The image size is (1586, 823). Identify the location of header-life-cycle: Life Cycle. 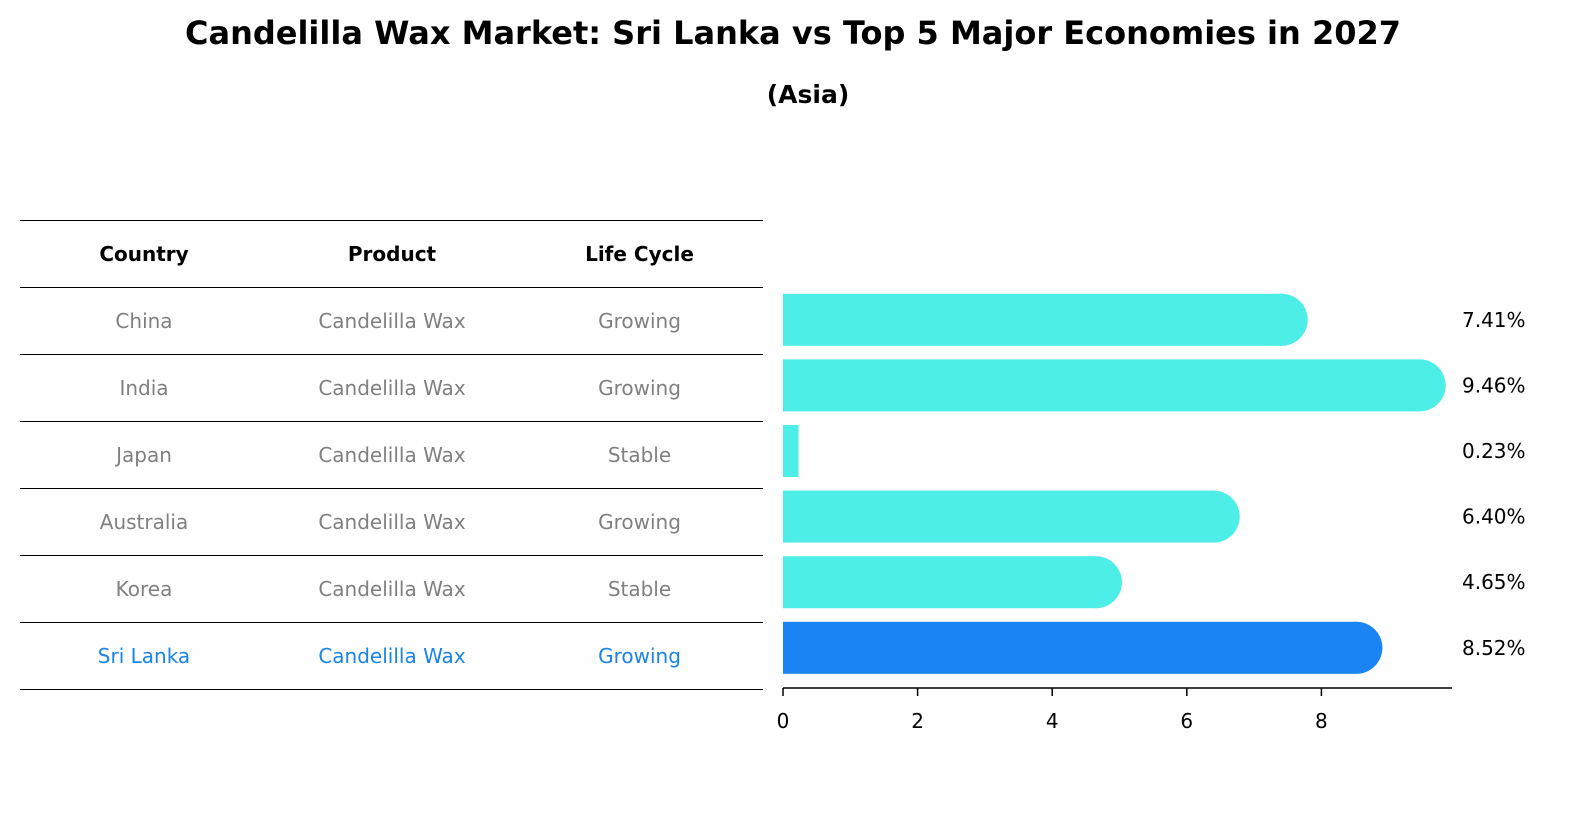
(639, 254).